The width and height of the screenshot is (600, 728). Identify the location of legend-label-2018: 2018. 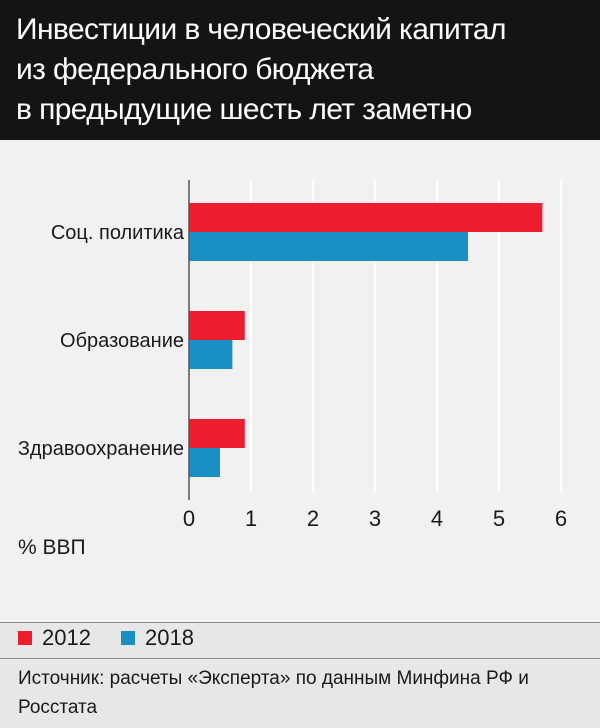
(169, 637).